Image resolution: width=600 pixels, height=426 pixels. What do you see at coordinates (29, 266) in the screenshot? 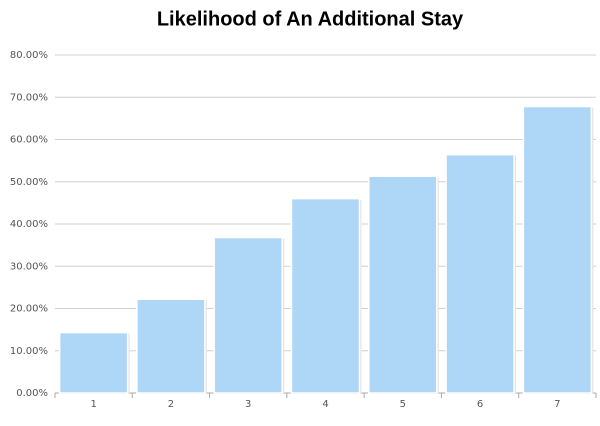
I see `y-tick-label: 30.00%` at bounding box center [29, 266].